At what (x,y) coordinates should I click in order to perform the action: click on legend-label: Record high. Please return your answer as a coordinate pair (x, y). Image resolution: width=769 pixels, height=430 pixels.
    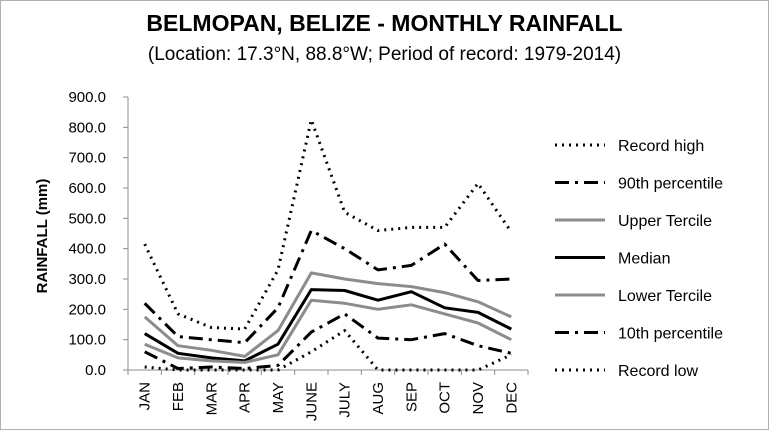
    Looking at the image, I should click on (661, 146).